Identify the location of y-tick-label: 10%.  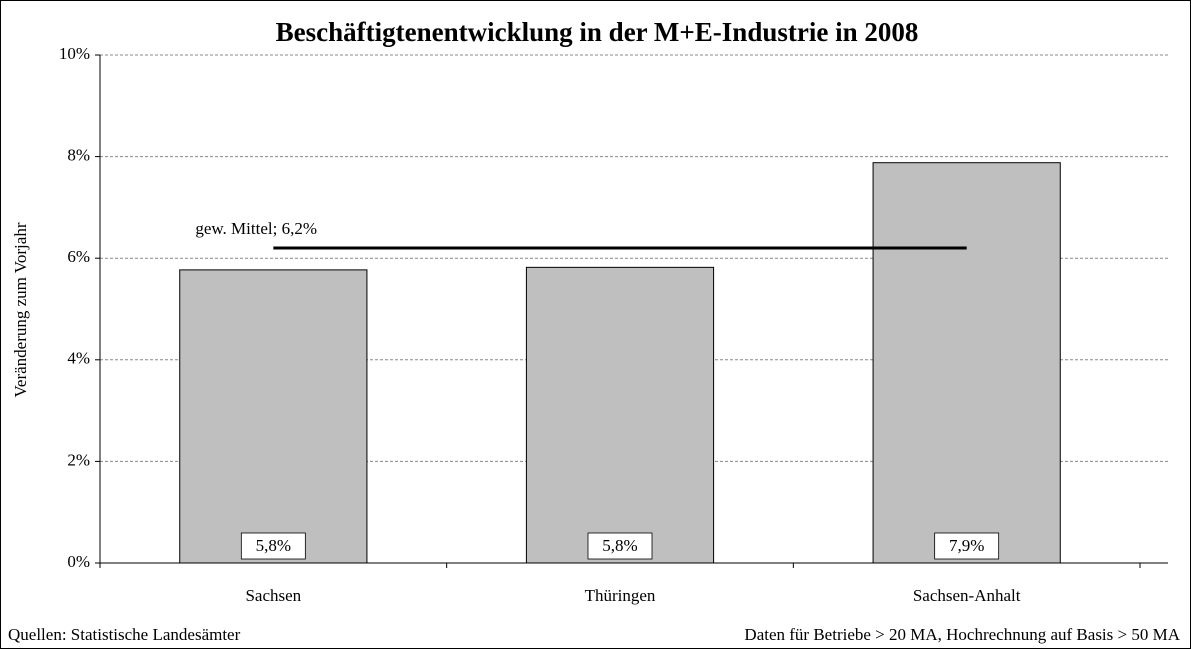
(74, 53).